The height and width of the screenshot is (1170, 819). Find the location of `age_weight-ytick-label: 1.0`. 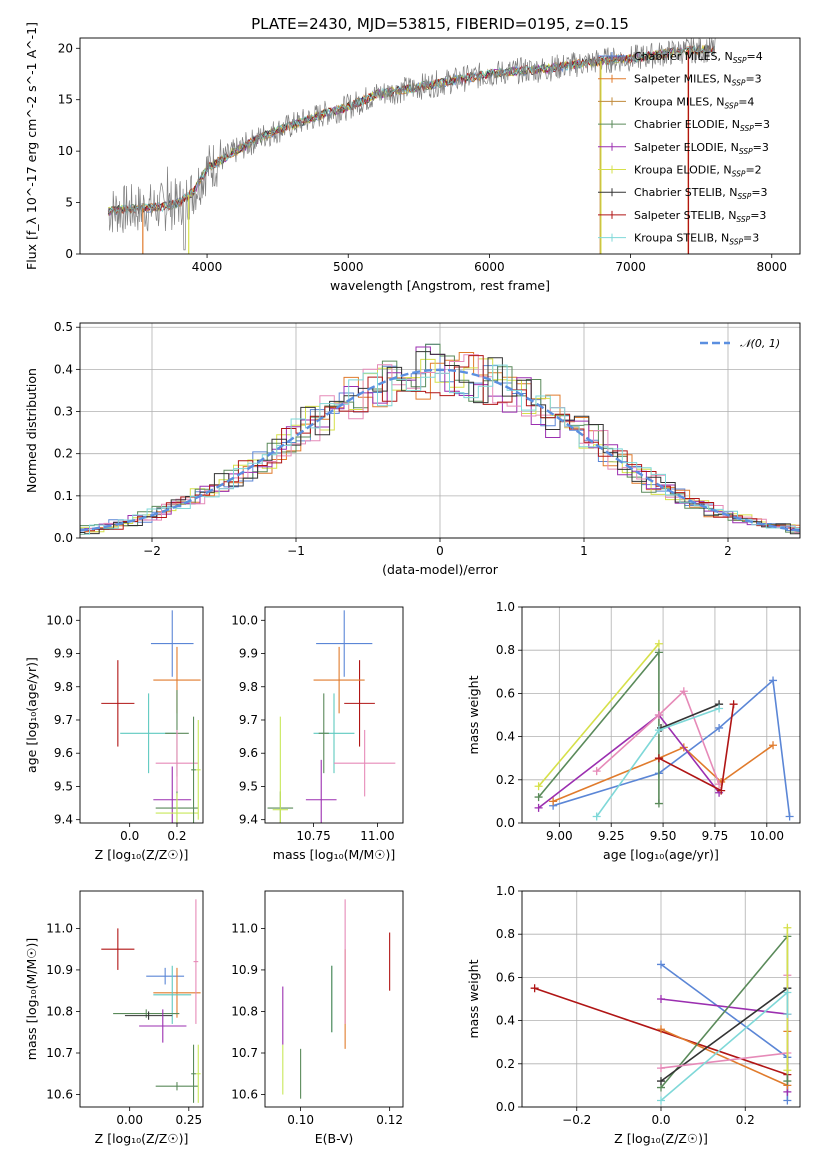

age_weight-ytick-label: 1.0 is located at coordinates (505, 607).